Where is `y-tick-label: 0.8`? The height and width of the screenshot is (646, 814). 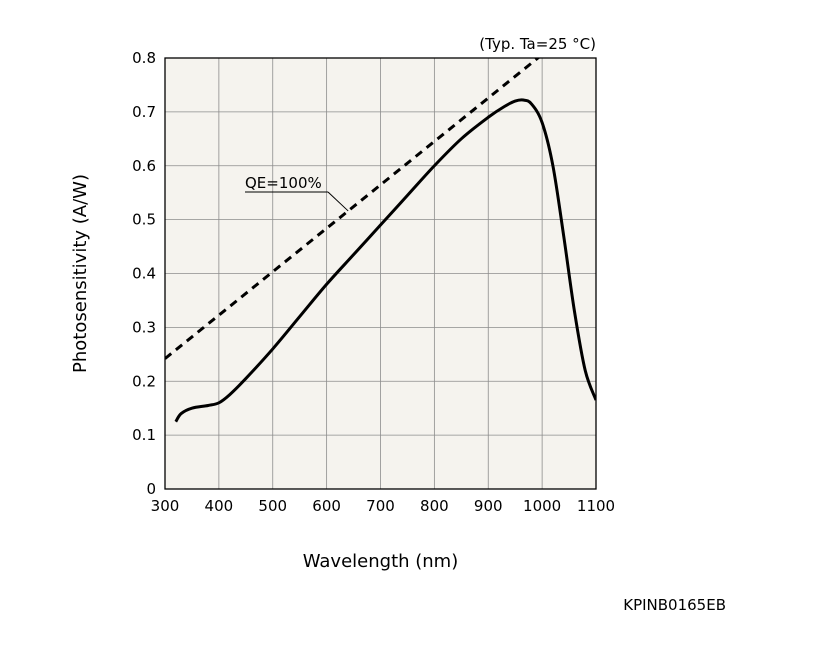
y-tick-label: 0.8 is located at coordinates (144, 58).